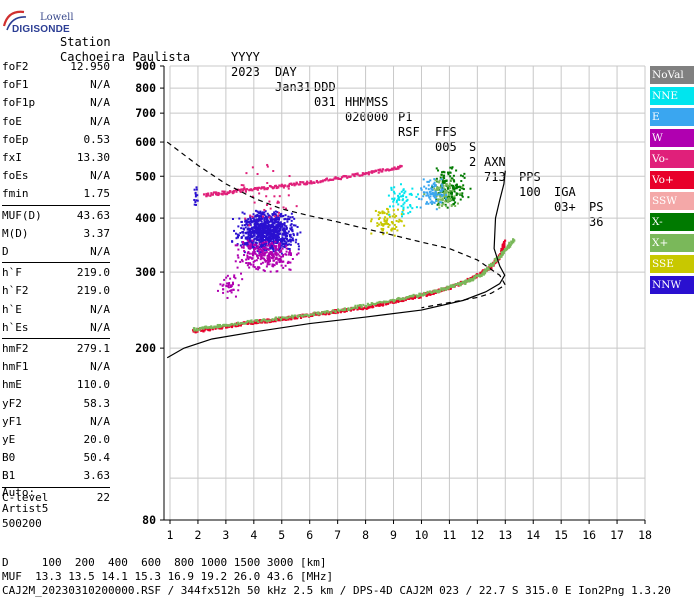 Image resolution: width=700 pixels, height=600 pixels. I want to click on param-key: yE, so click(9, 439).